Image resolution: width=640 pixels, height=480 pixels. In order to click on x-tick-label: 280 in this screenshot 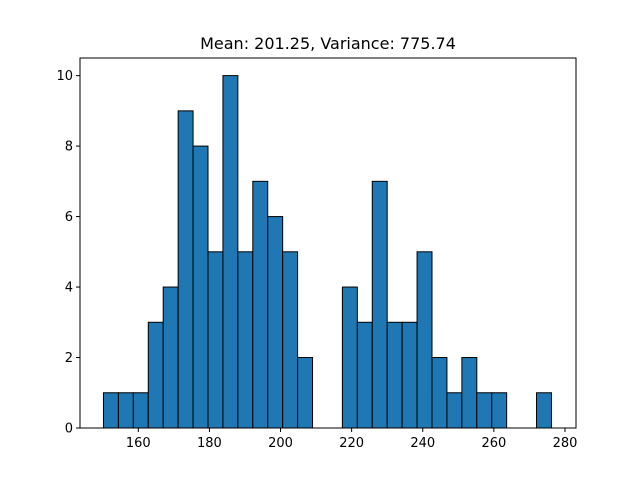, I will do `click(565, 443)`.